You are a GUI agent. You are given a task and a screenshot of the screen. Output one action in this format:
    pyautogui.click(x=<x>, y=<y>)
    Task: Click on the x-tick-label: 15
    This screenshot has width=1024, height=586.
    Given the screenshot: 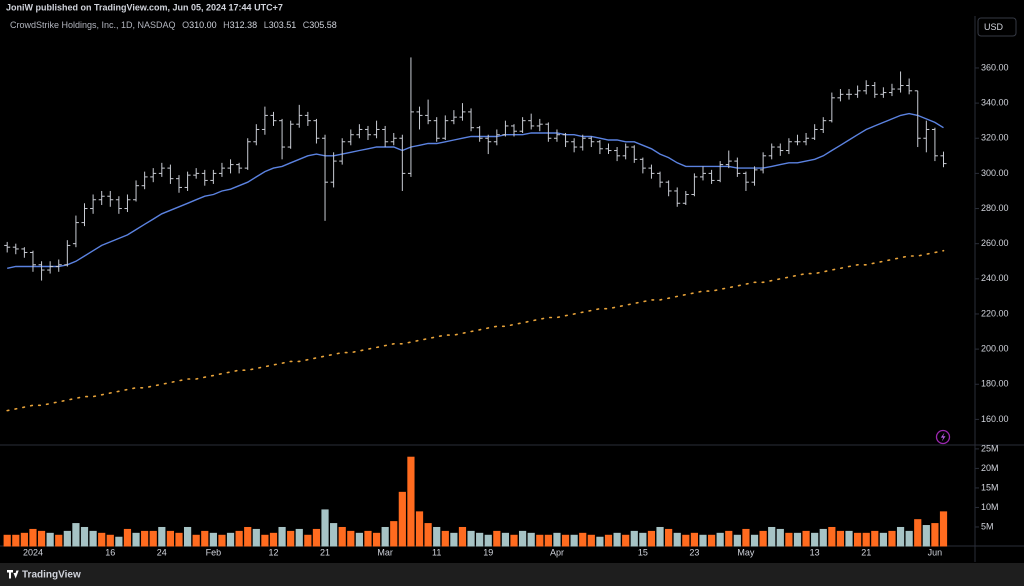 What is the action you would take?
    pyautogui.click(x=643, y=552)
    